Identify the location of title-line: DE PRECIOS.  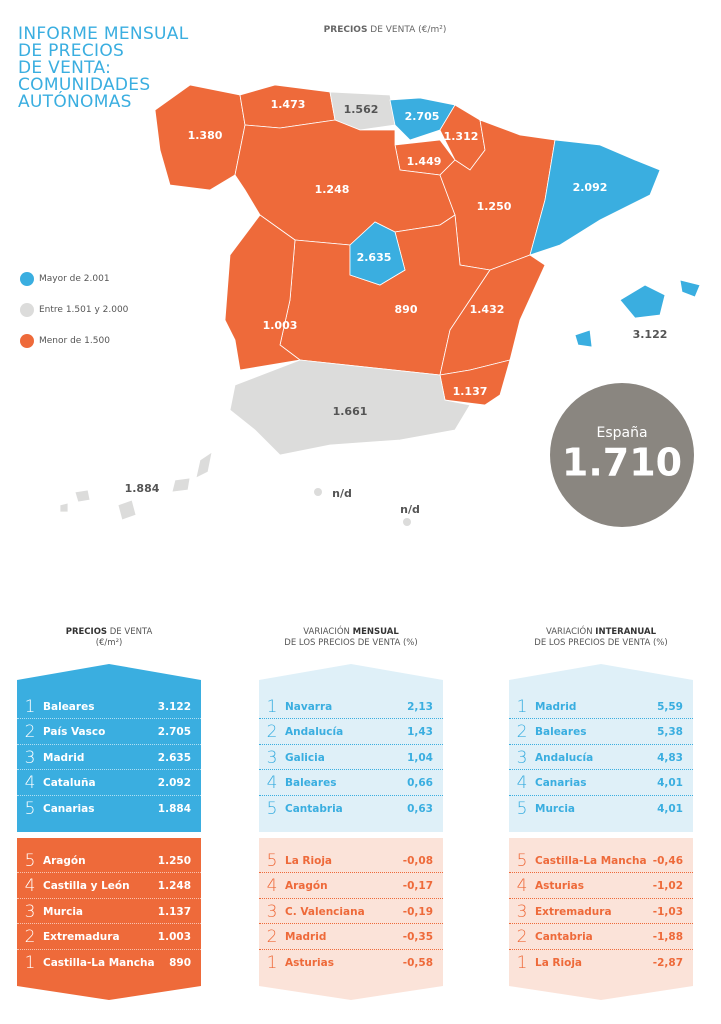
(71, 51).